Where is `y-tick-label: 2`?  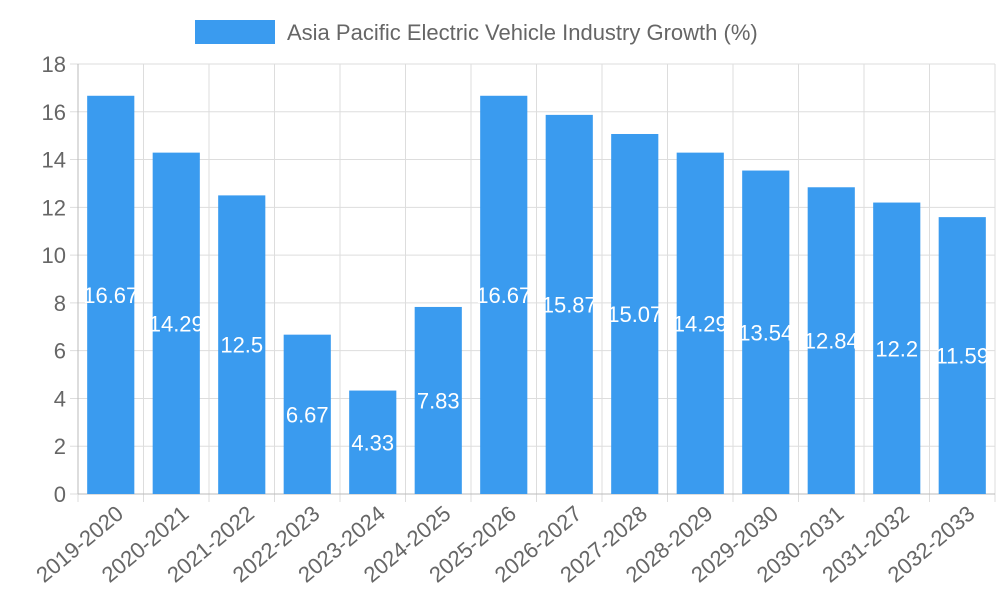 y-tick-label: 2 is located at coordinates (60, 446).